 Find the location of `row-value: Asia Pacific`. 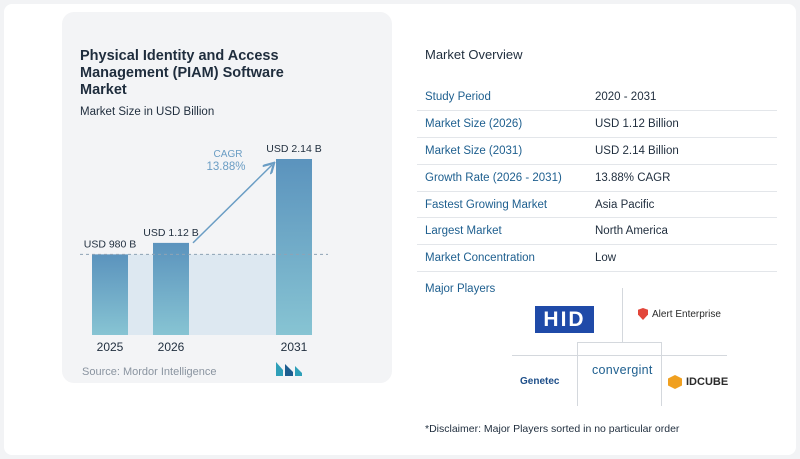

row-value: Asia Pacific is located at coordinates (682, 205).